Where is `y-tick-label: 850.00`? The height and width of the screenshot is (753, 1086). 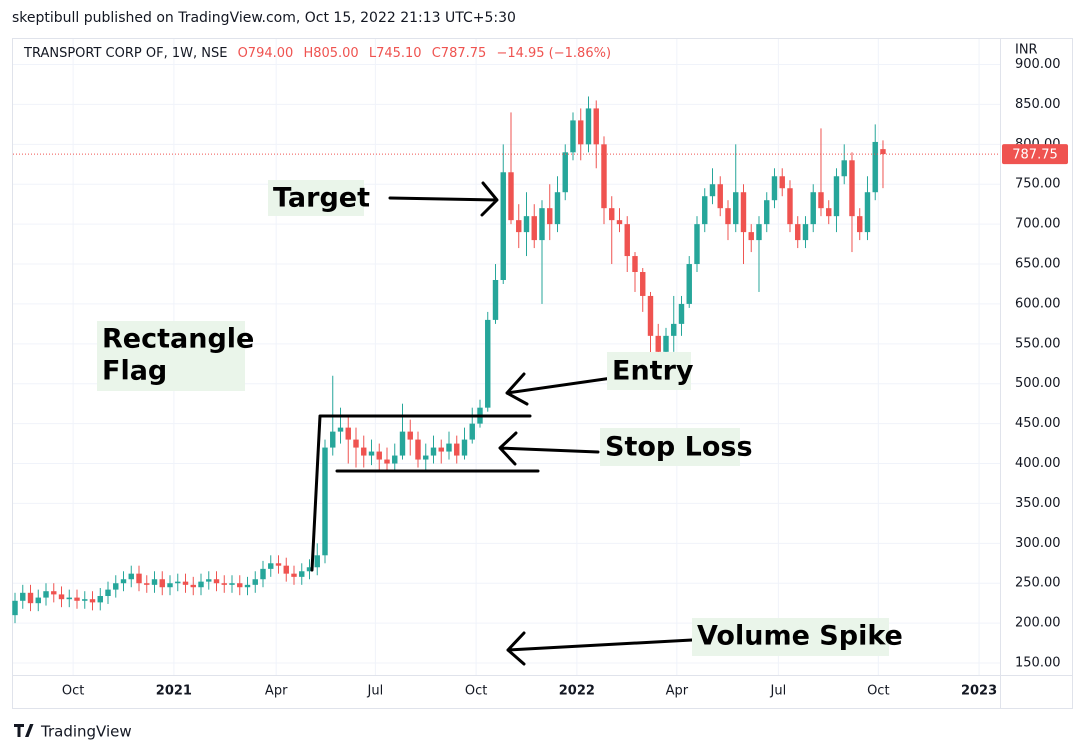 y-tick-label: 850.00 is located at coordinates (1038, 104).